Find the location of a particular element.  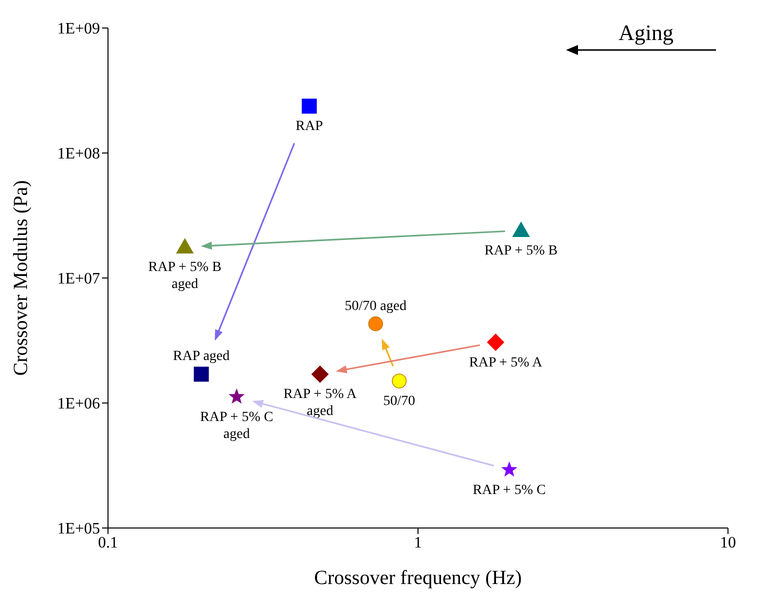

series-label: RAP is located at coordinates (310, 126).